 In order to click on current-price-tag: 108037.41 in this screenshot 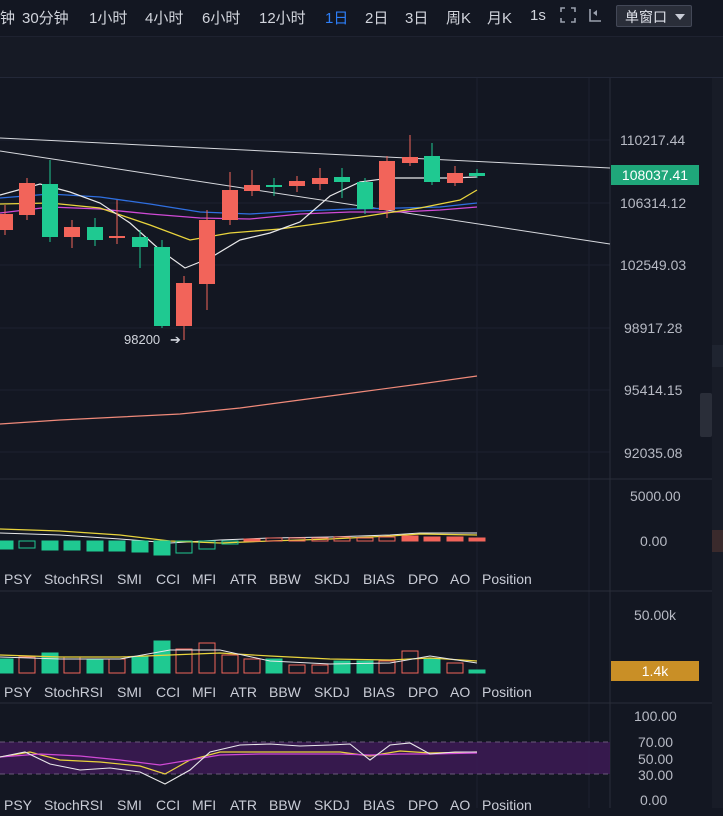, I will do `click(655, 175)`.